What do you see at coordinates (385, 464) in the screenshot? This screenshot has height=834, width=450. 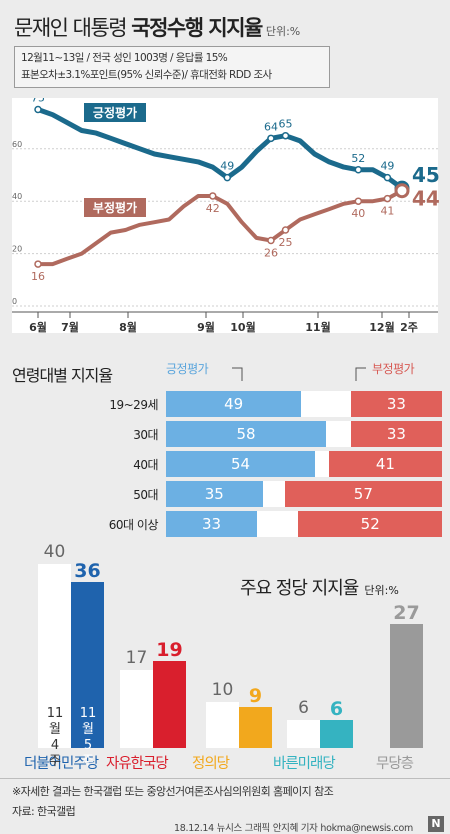 I see `age-bar-negative: 41` at bounding box center [385, 464].